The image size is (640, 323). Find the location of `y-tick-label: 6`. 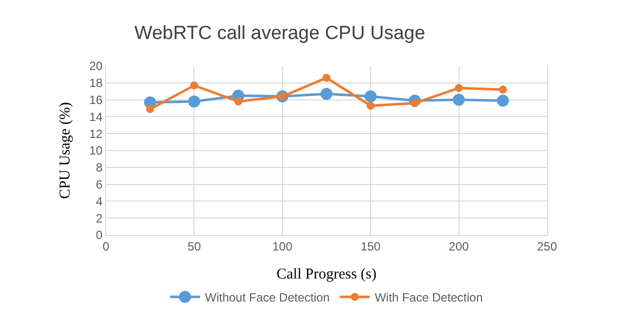

y-tick-label: 6 is located at coordinates (99, 185).